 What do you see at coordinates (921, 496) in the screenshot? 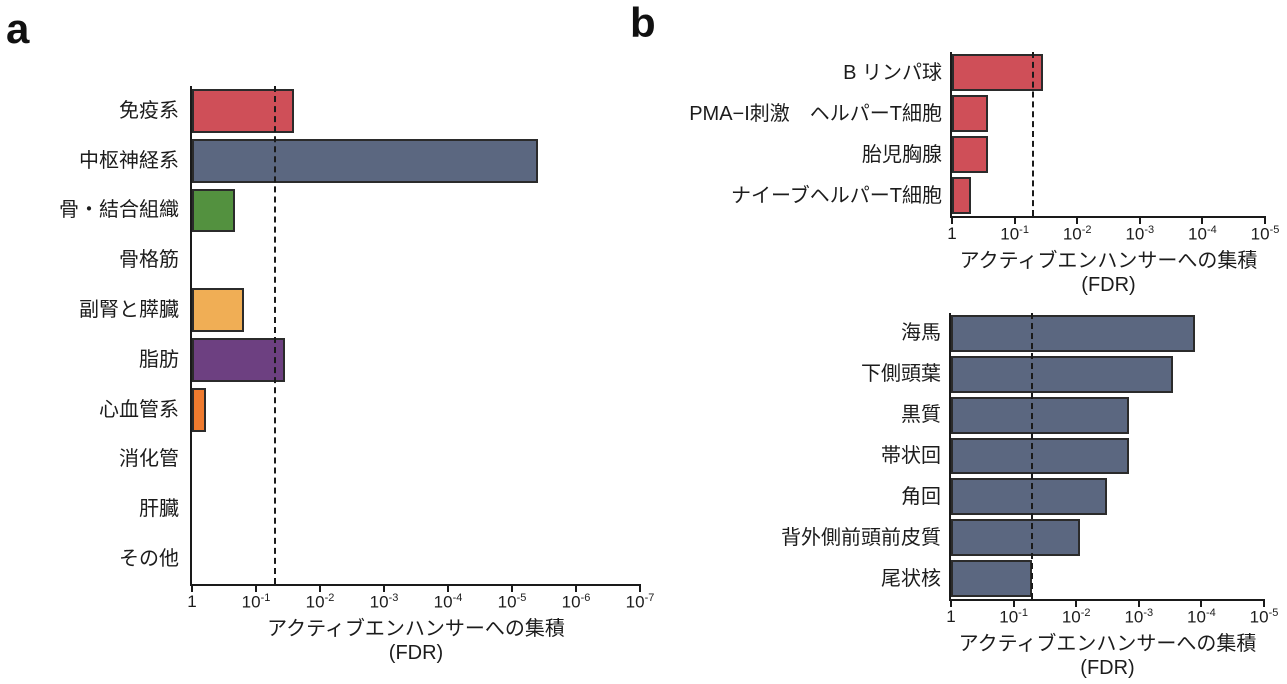
I see `category-label: 角回` at bounding box center [921, 496].